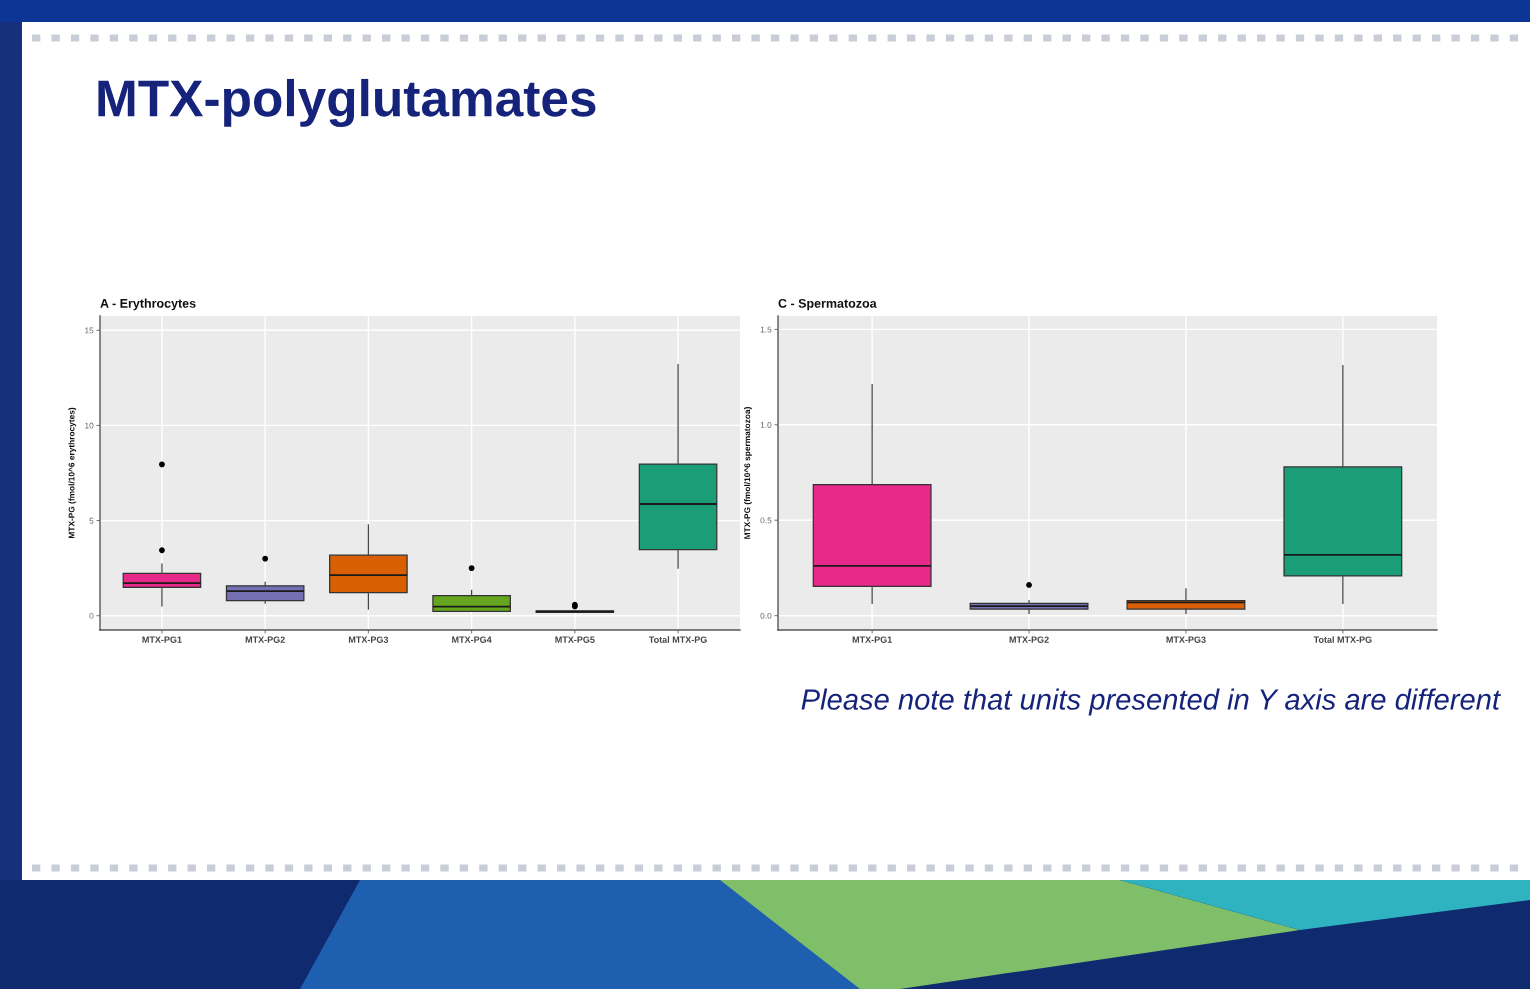 The height and width of the screenshot is (989, 1530). What do you see at coordinates (347, 103) in the screenshot?
I see `text: MTX-polyglutamates` at bounding box center [347, 103].